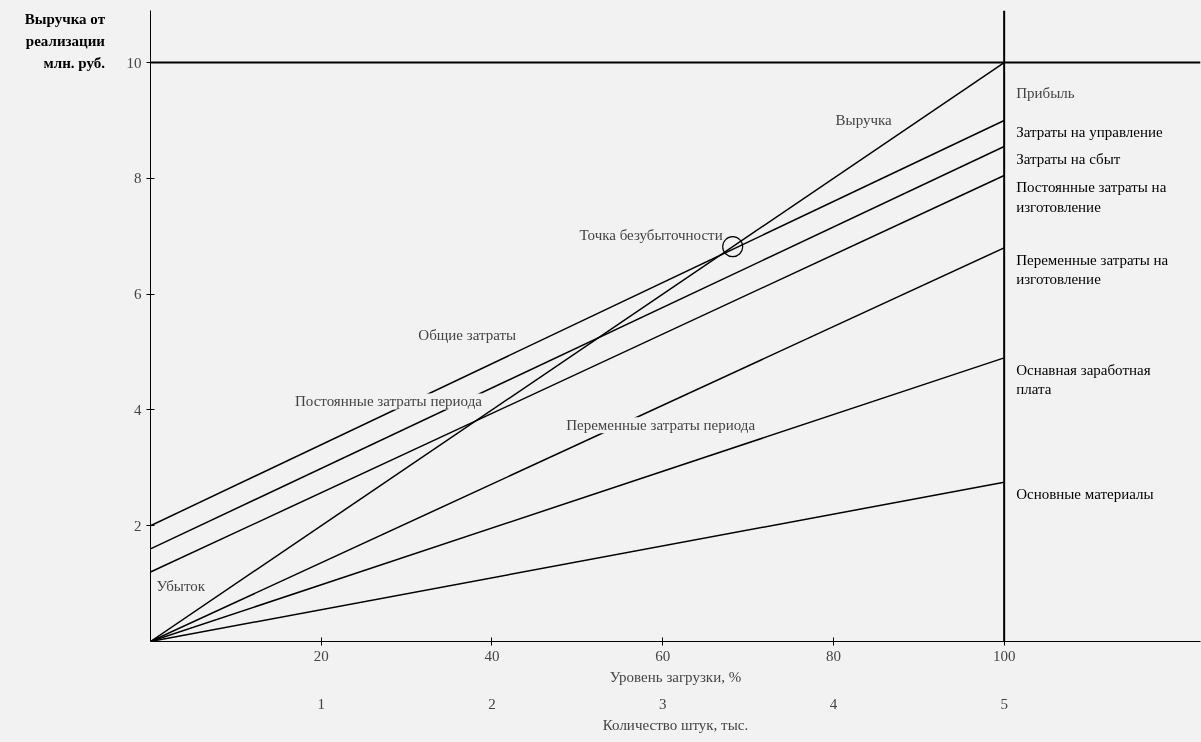 The height and width of the screenshot is (742, 1201). I want to click on series-label: Оснавная заработная плата, so click(1083, 379).